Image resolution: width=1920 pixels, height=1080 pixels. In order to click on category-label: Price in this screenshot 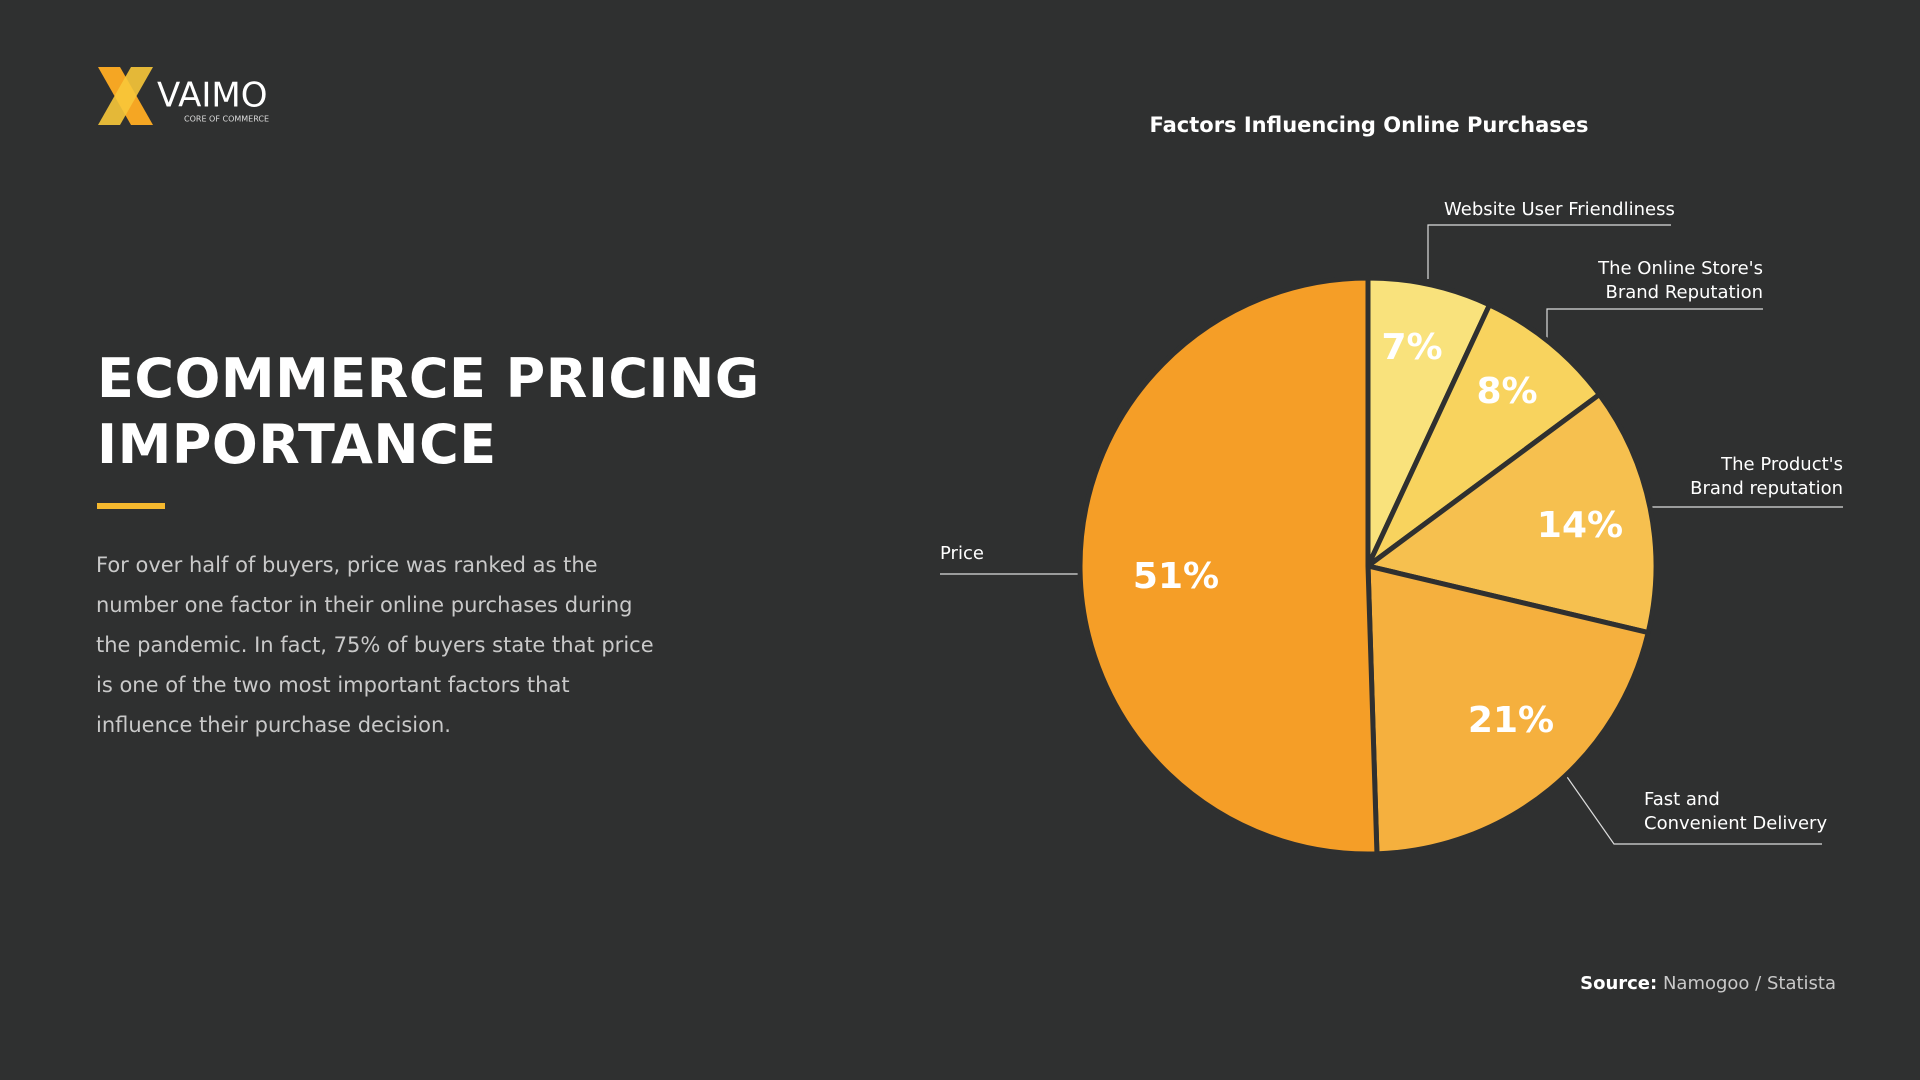, I will do `click(962, 553)`.